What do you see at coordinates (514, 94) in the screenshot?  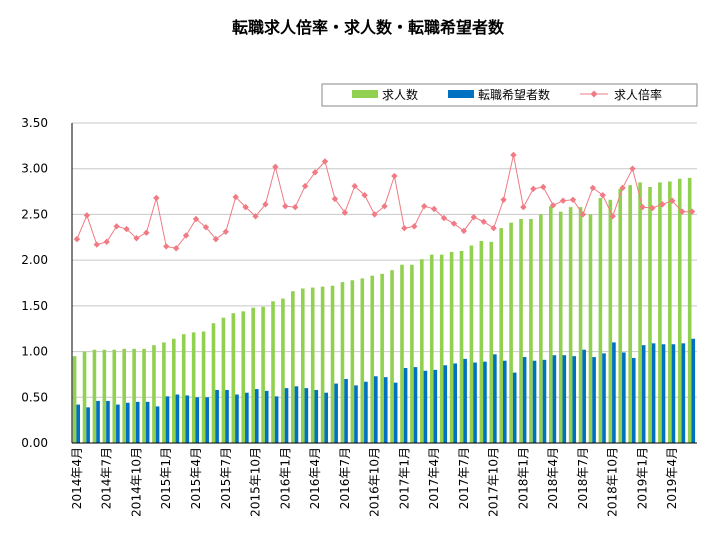 I see `legend-label-applicants: 転職希望者数` at bounding box center [514, 94].